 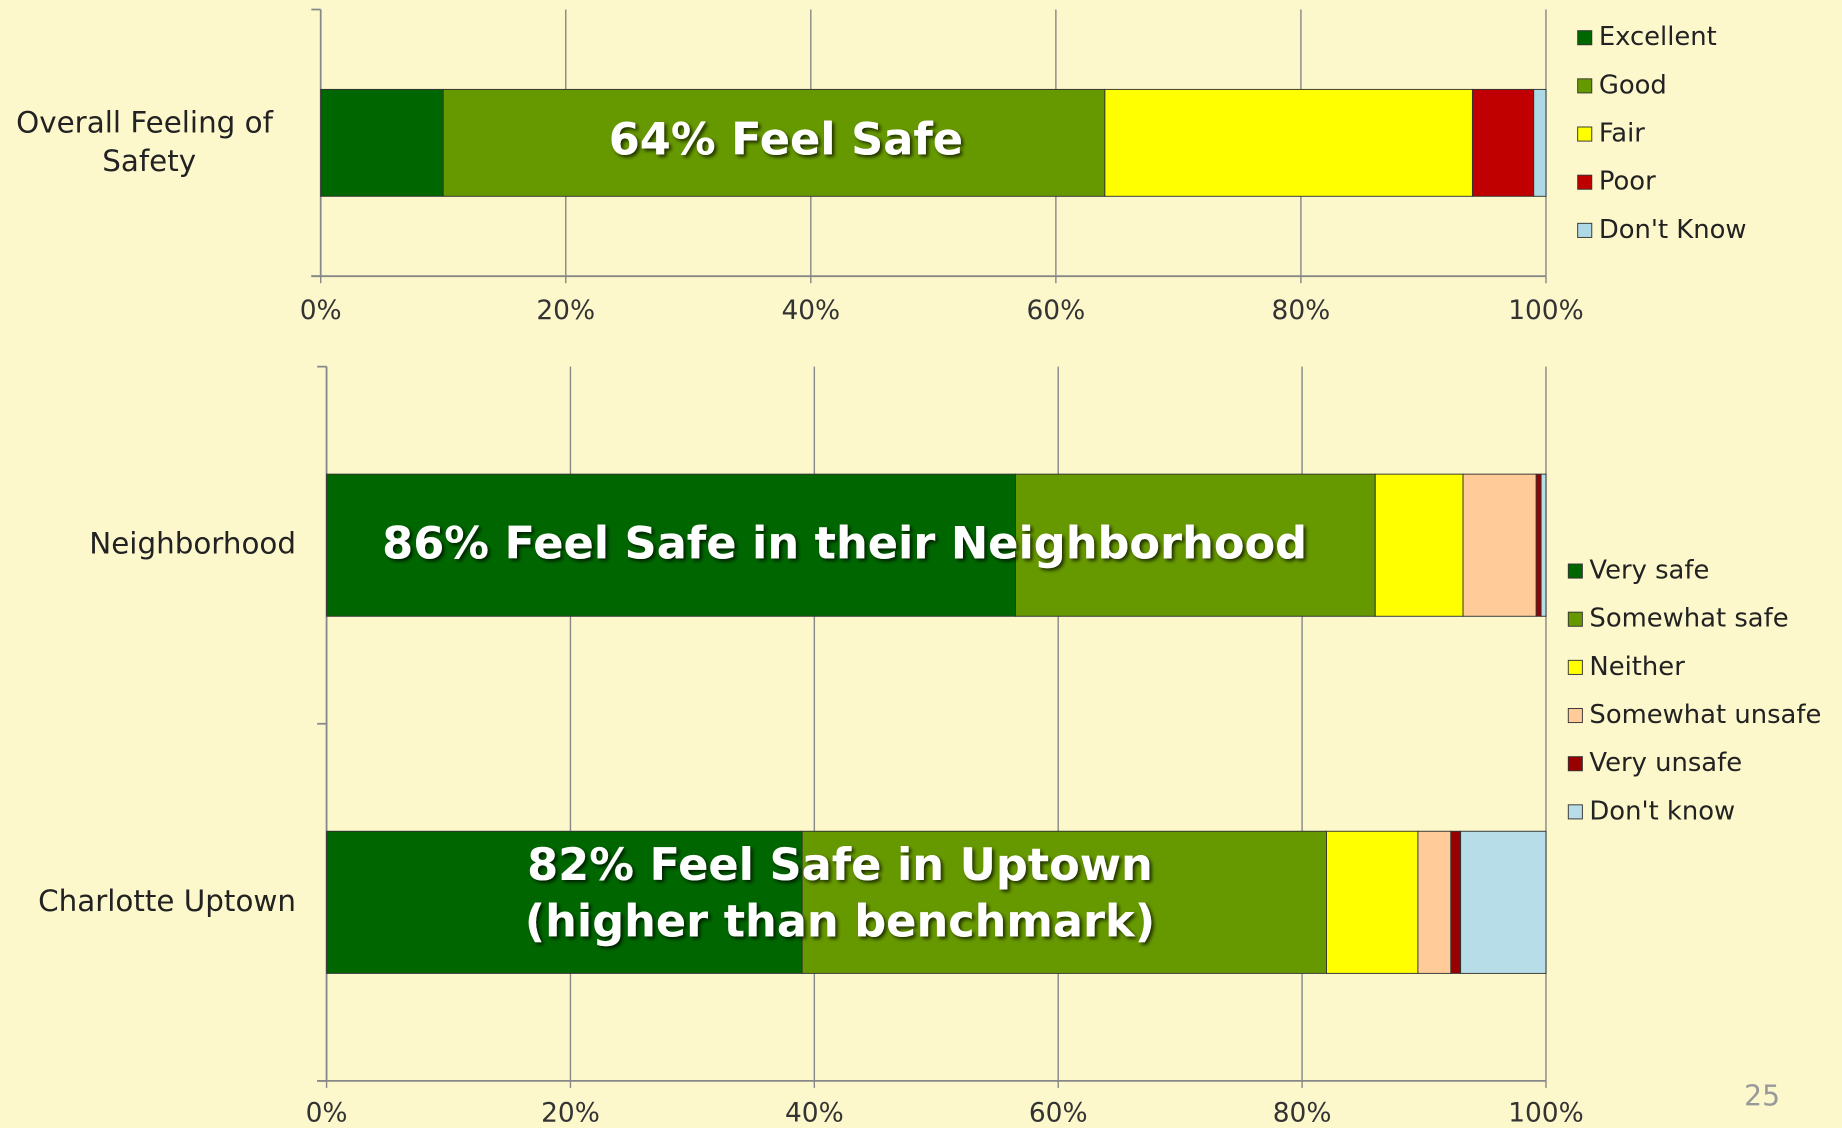 What do you see at coordinates (1658, 37) in the screenshot?
I see `legend-label: Excellent` at bounding box center [1658, 37].